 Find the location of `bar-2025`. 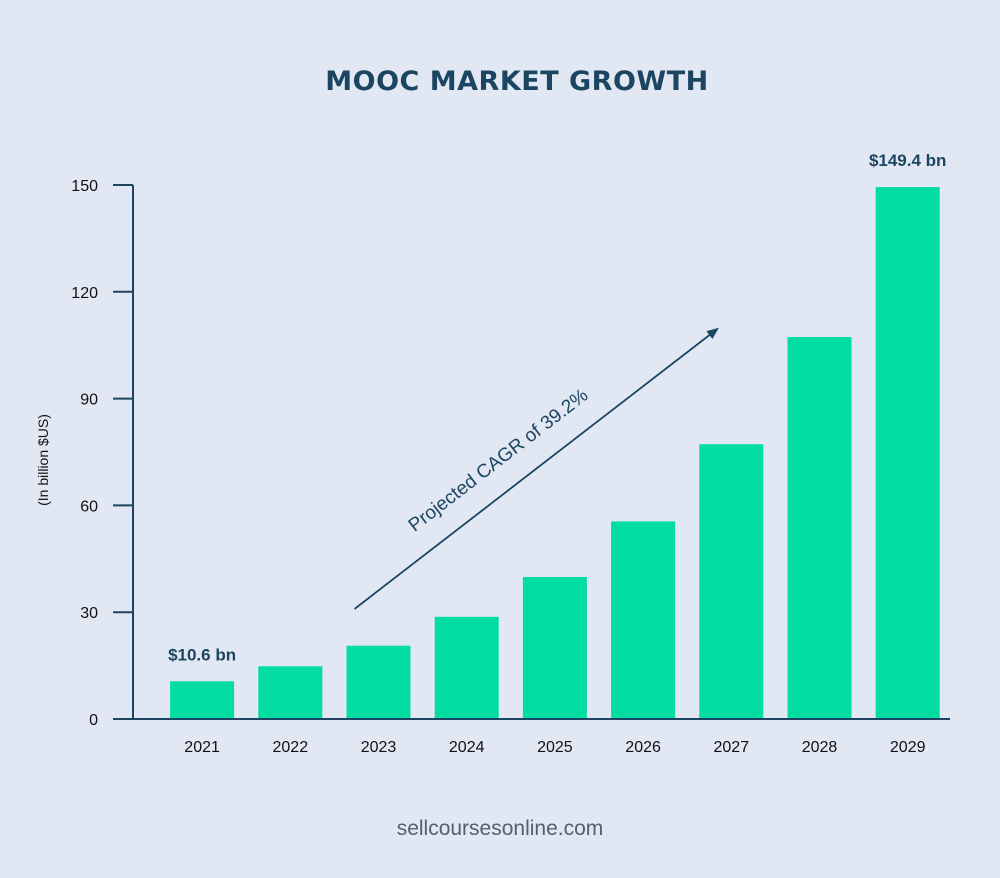

bar-2025 is located at coordinates (554, 648).